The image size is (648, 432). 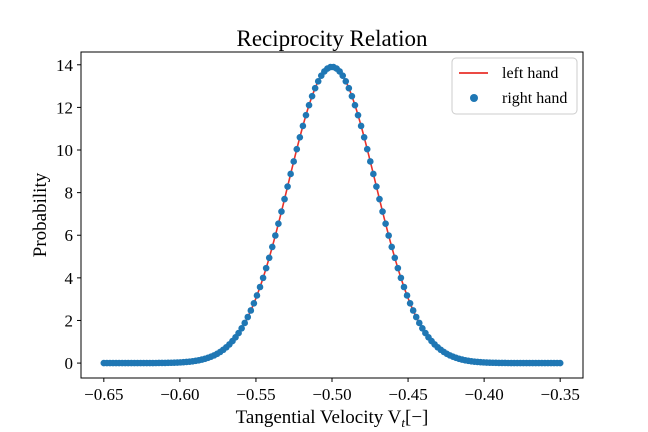 I want to click on legend-label-right-hand: right hand, so click(x=534, y=98).